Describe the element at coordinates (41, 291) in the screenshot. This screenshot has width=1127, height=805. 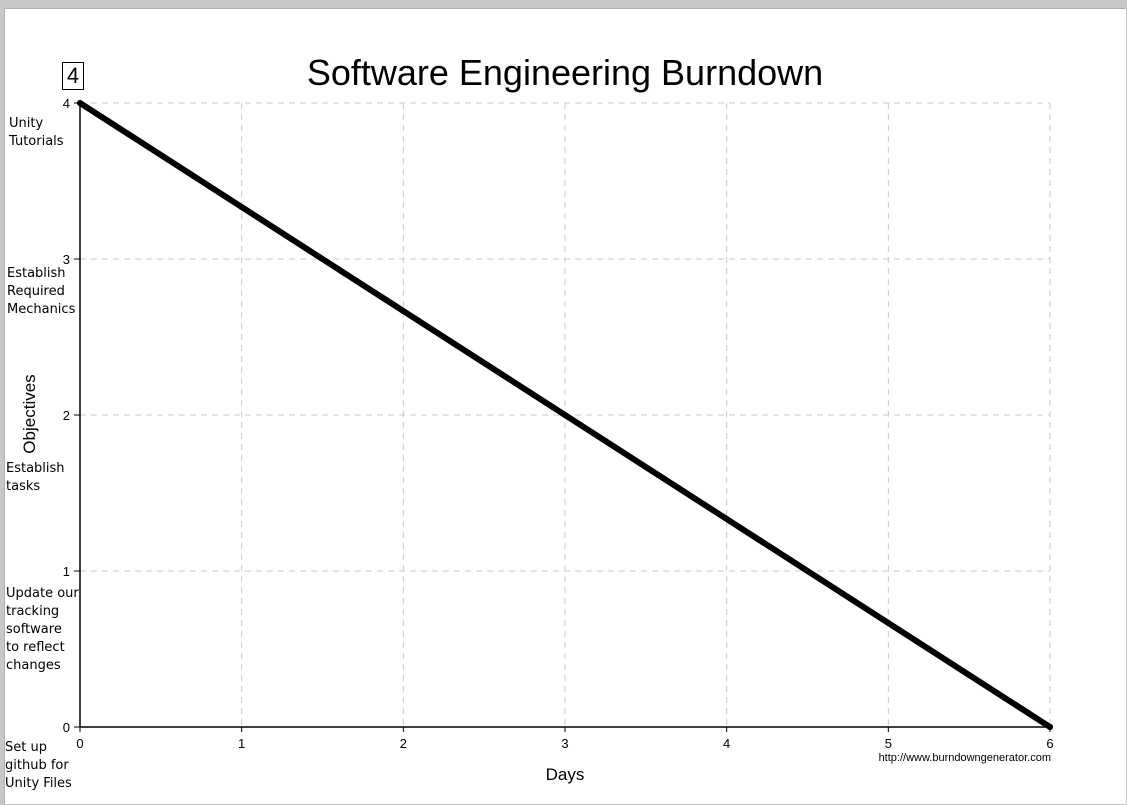
I see `note-establish-mechanics: Establish Required Mechanics` at that location.